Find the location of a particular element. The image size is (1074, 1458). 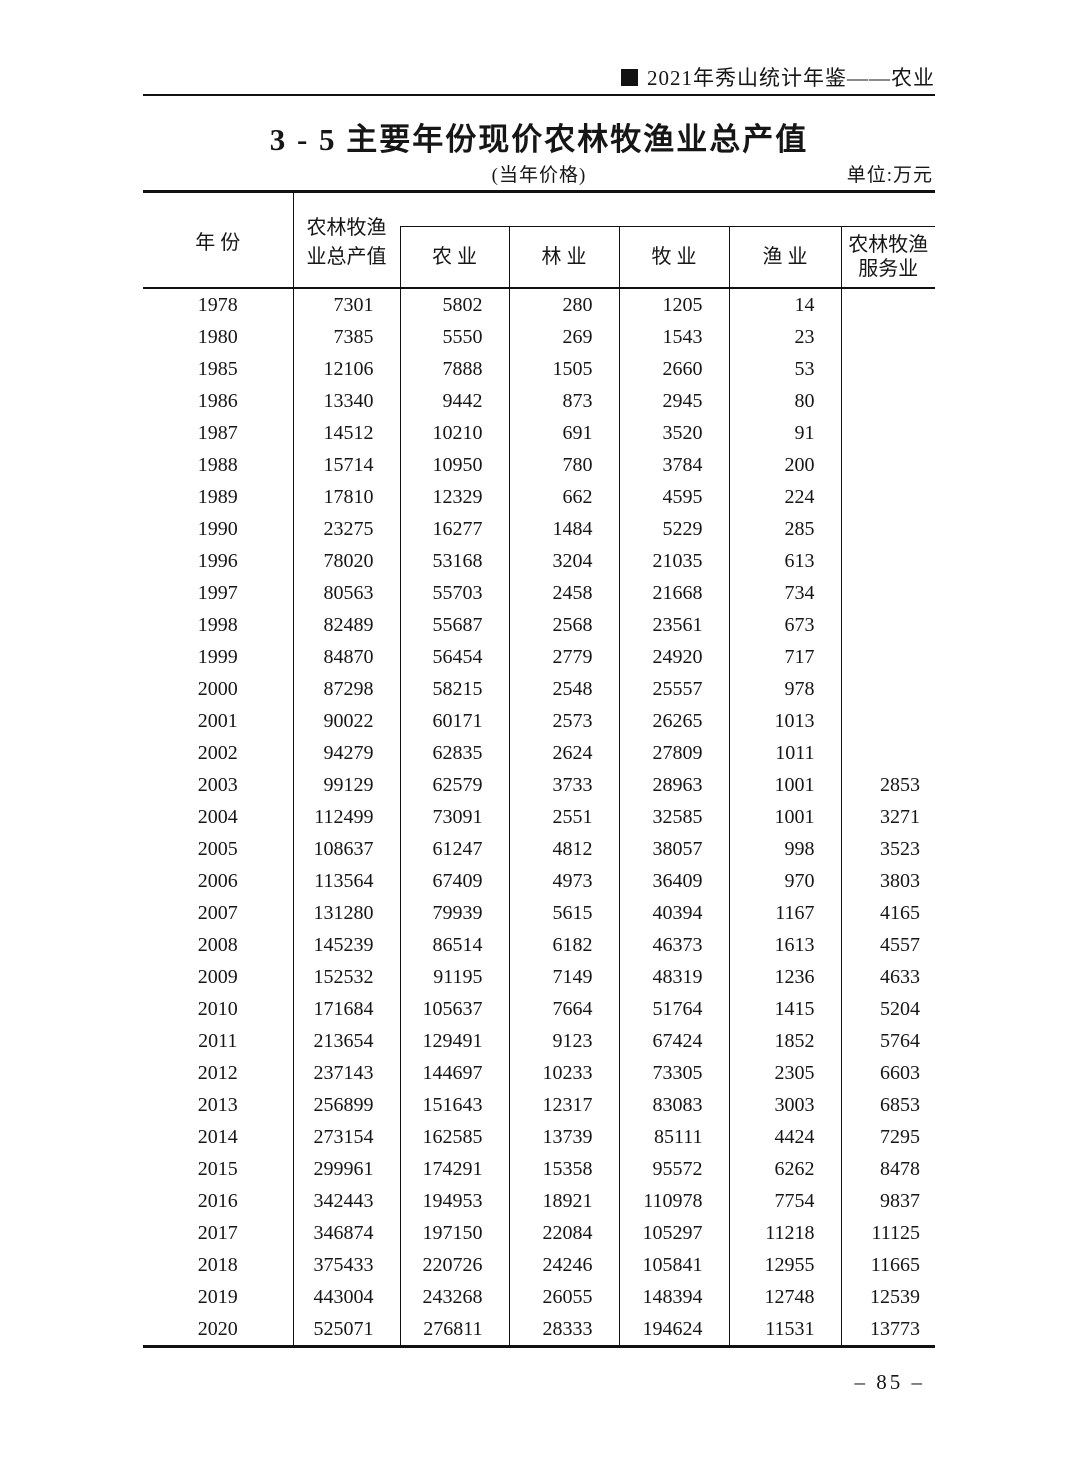

agriculture-cell: 5550 is located at coordinates (454, 337).